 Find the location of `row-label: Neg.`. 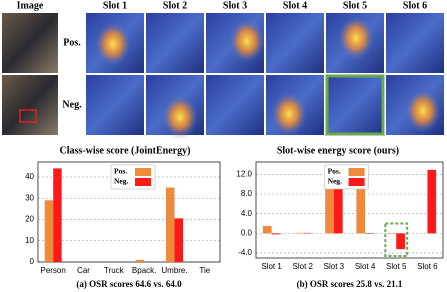

row-label: Neg. is located at coordinates (72, 104).